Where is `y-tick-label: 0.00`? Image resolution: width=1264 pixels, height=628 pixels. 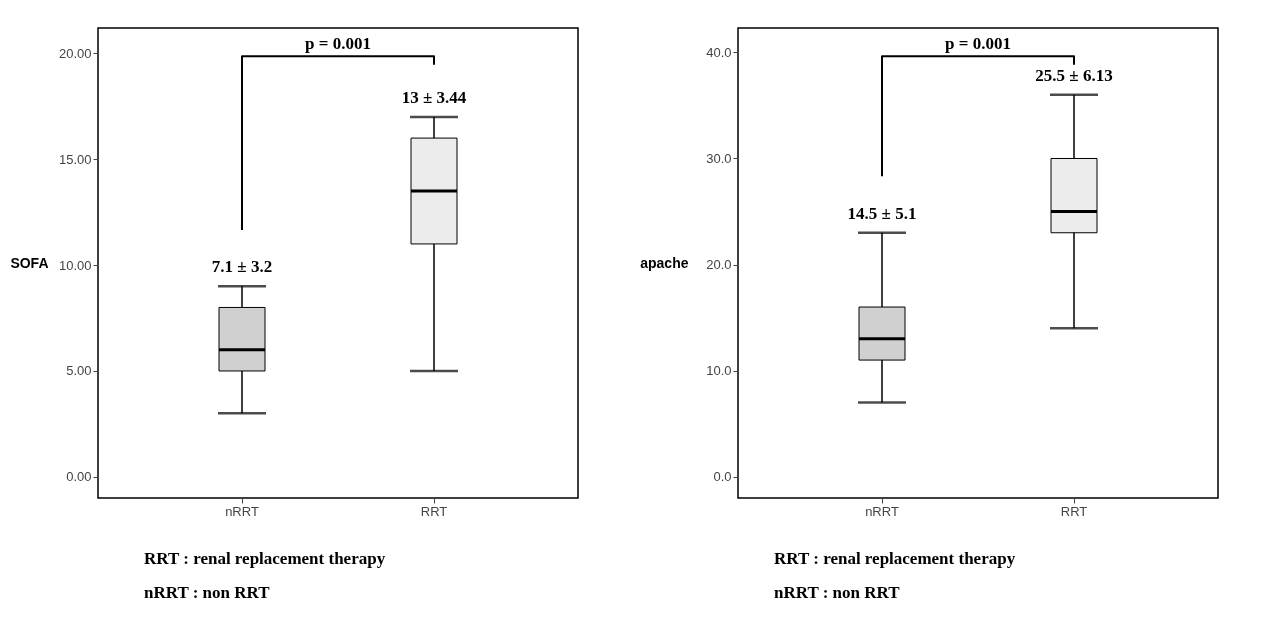 y-tick-label: 0.00 is located at coordinates (79, 477).